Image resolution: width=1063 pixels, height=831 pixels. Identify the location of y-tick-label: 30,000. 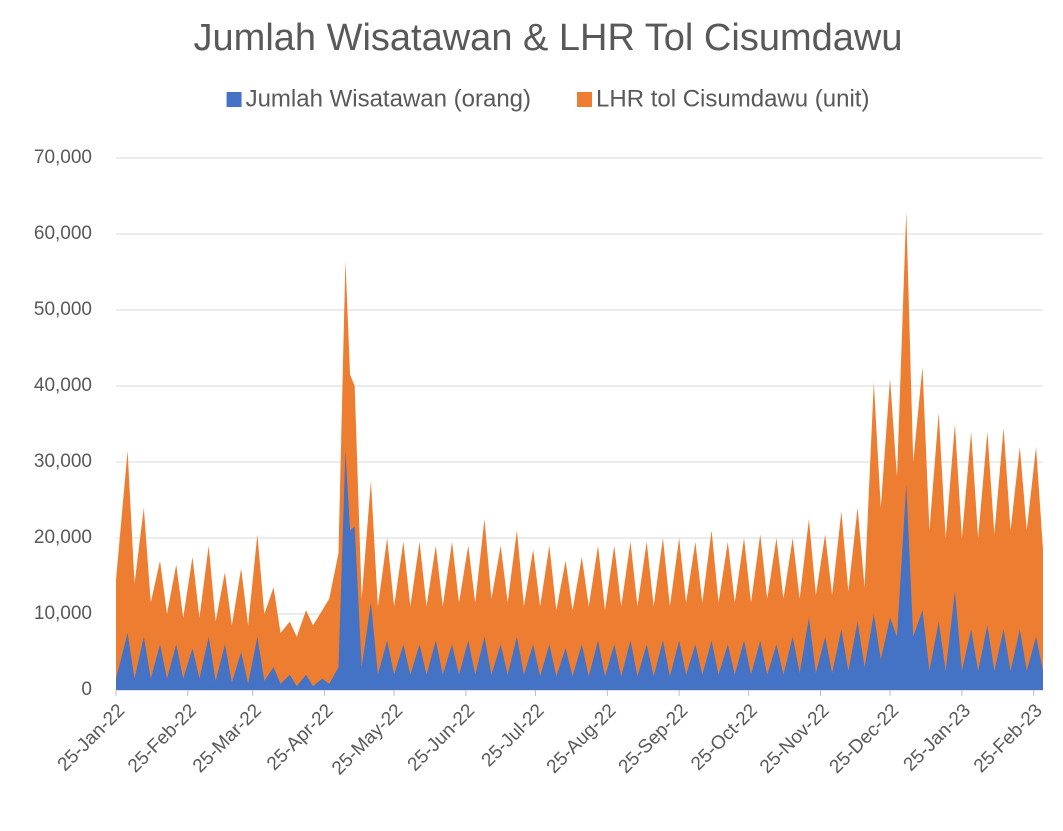
(63, 461).